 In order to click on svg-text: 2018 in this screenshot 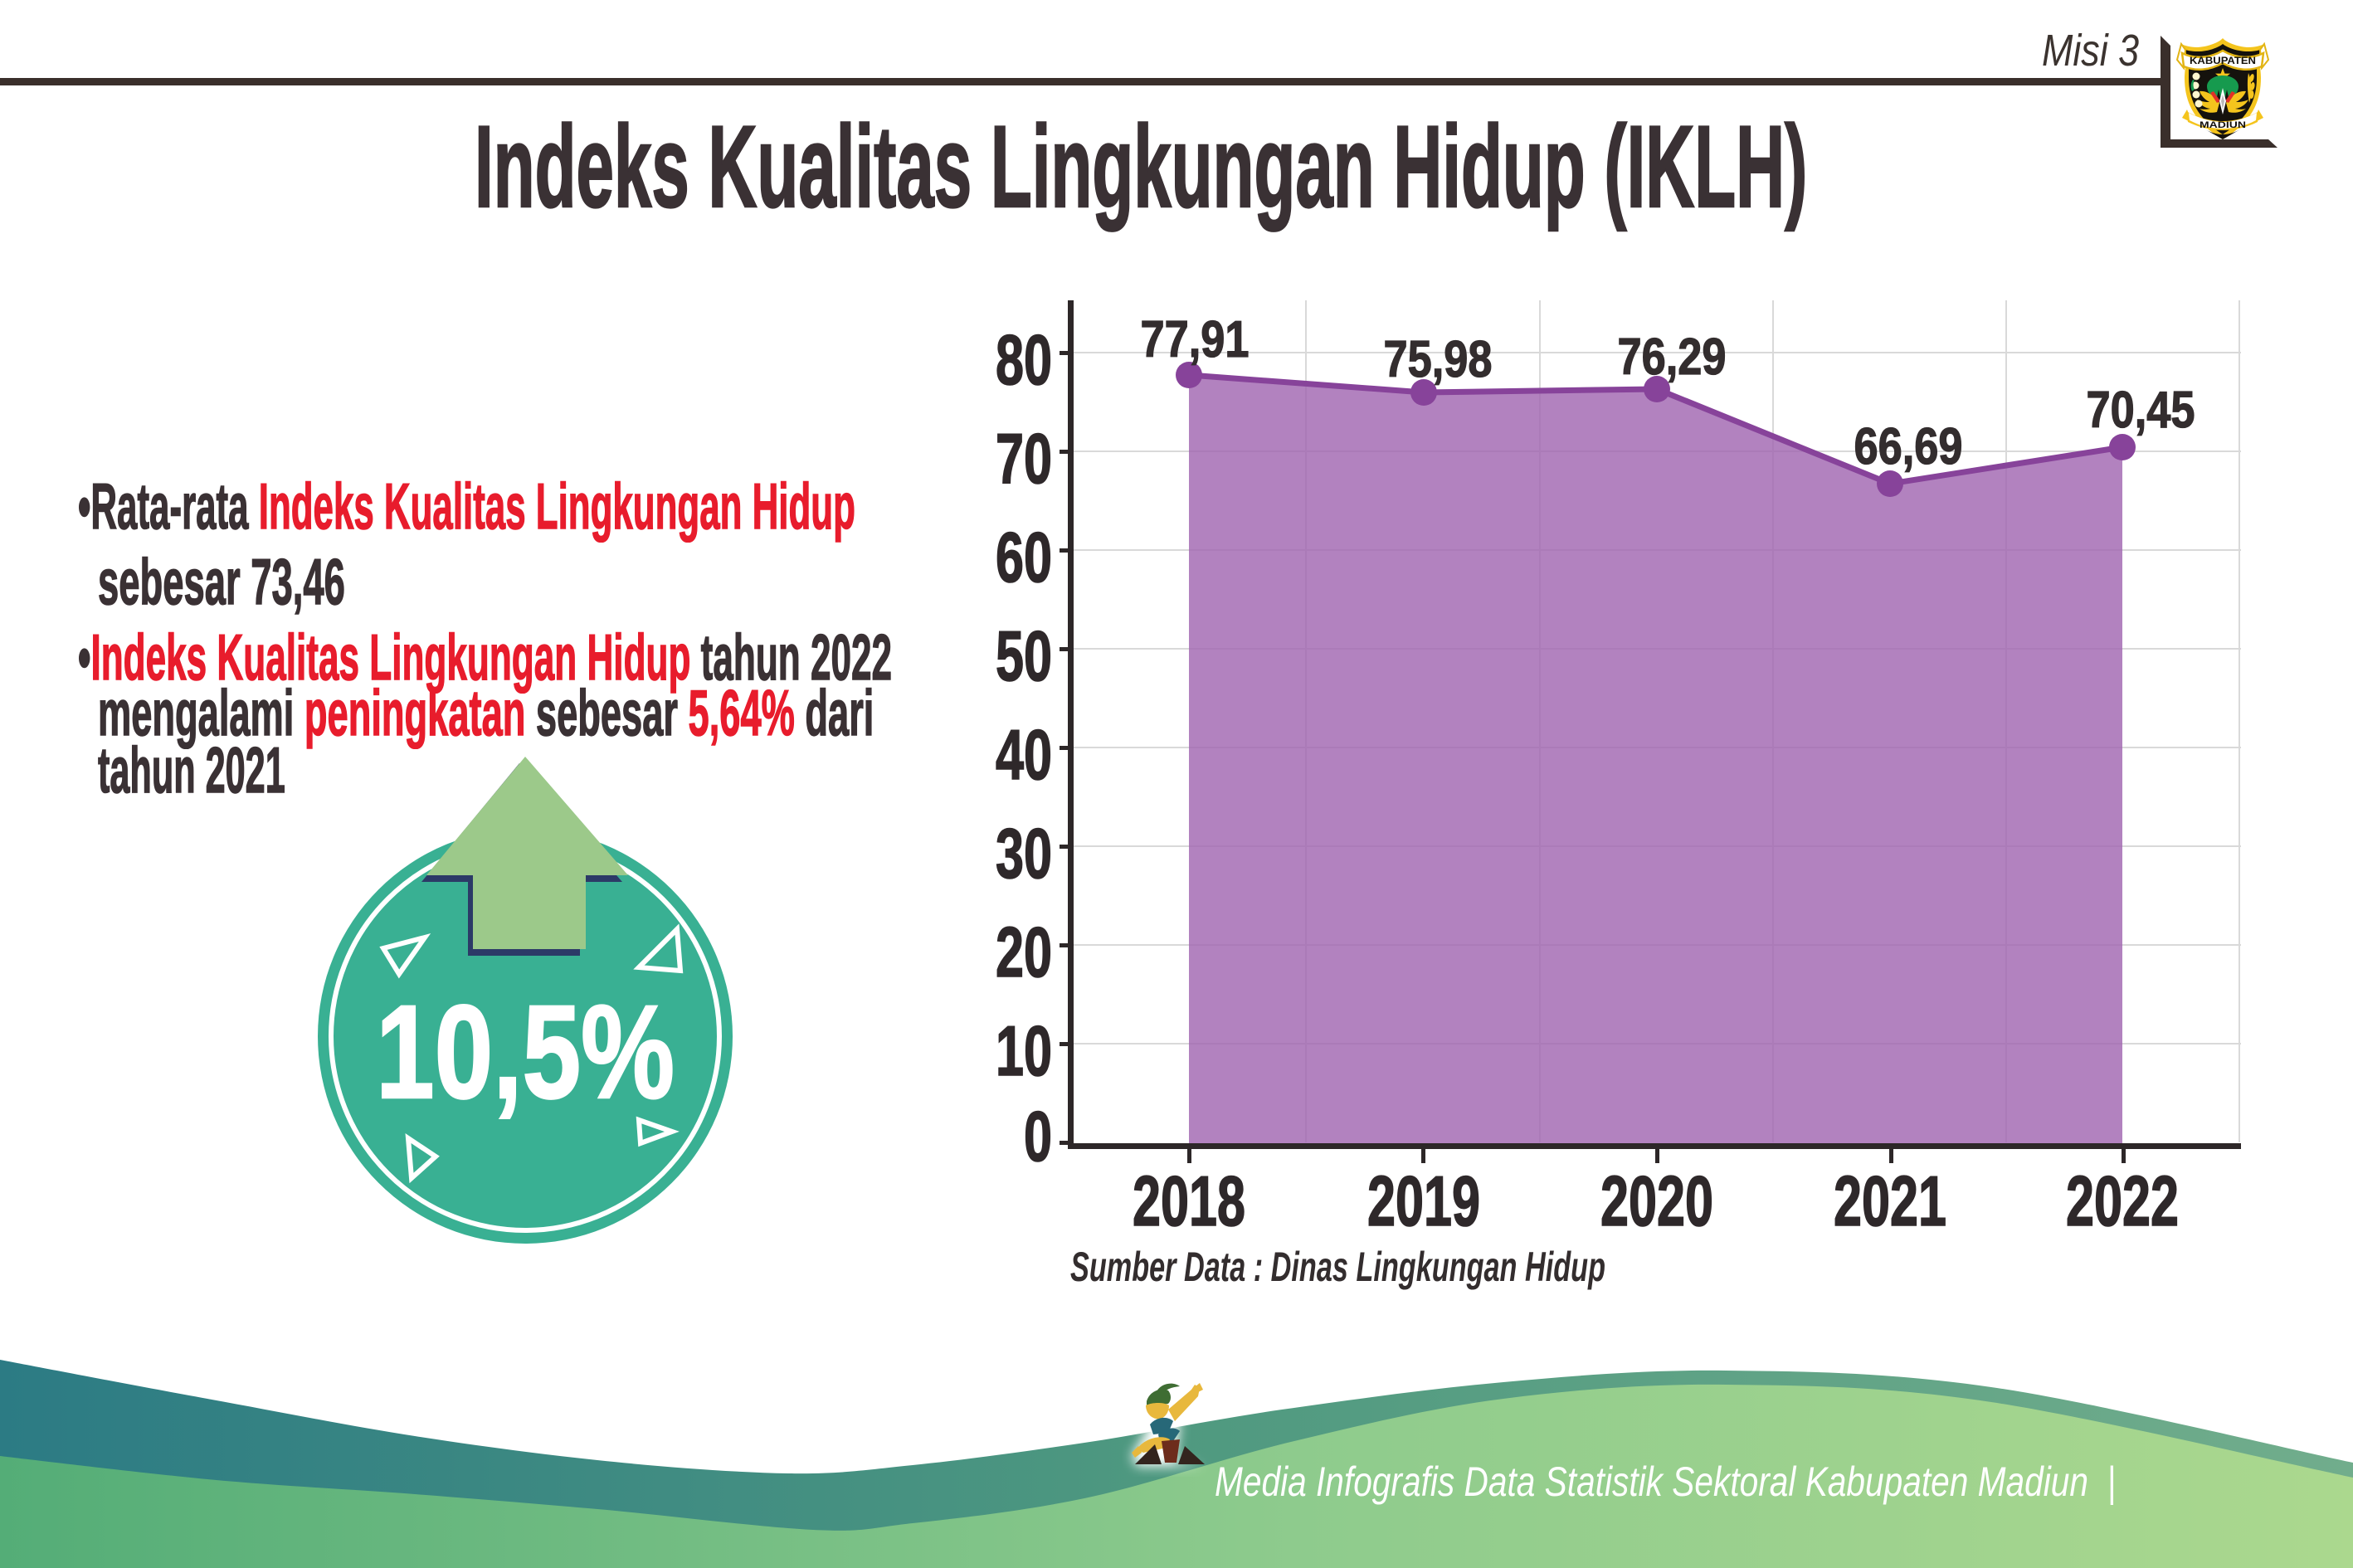, I will do `click(1189, 1201)`.